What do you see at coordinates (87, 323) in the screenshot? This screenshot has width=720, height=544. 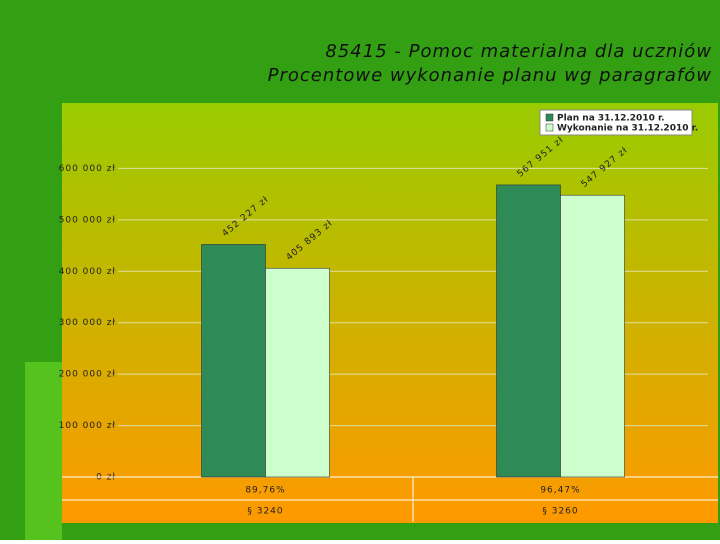 I see `y-tick-label: 300 000 zł` at bounding box center [87, 323].